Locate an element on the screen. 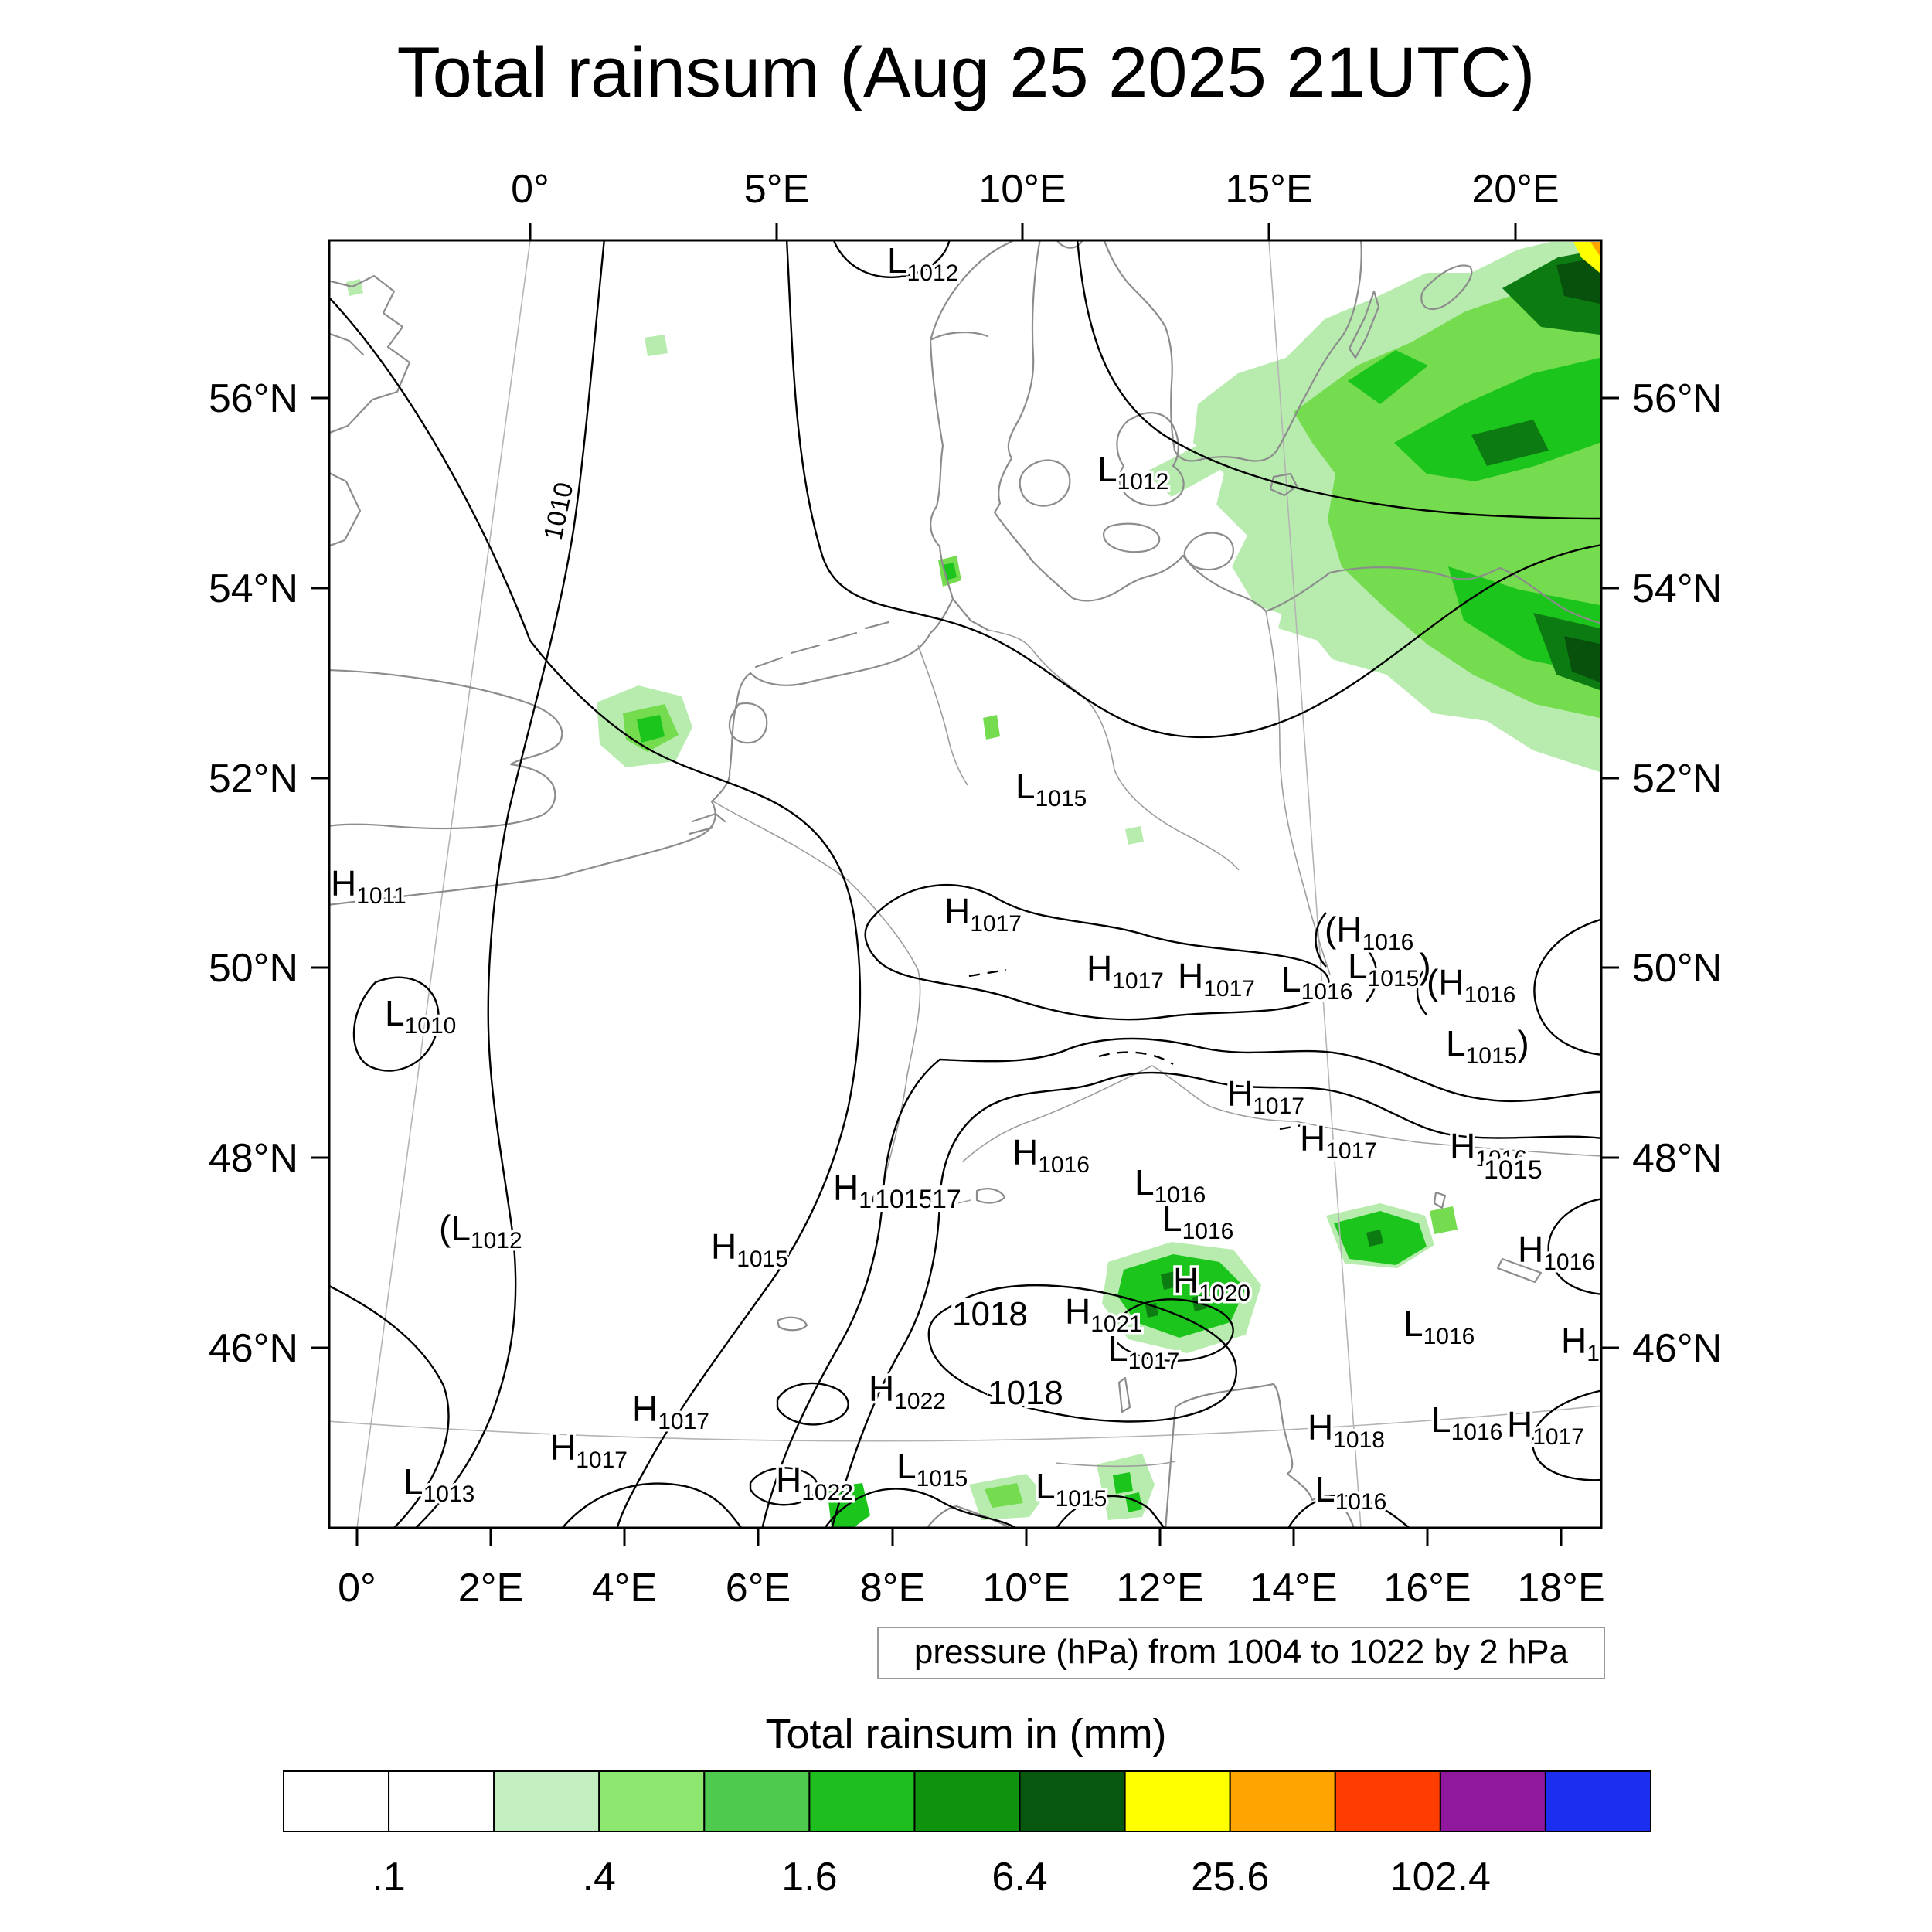  pressure-center-label: H1011 is located at coordinates (369, 886).